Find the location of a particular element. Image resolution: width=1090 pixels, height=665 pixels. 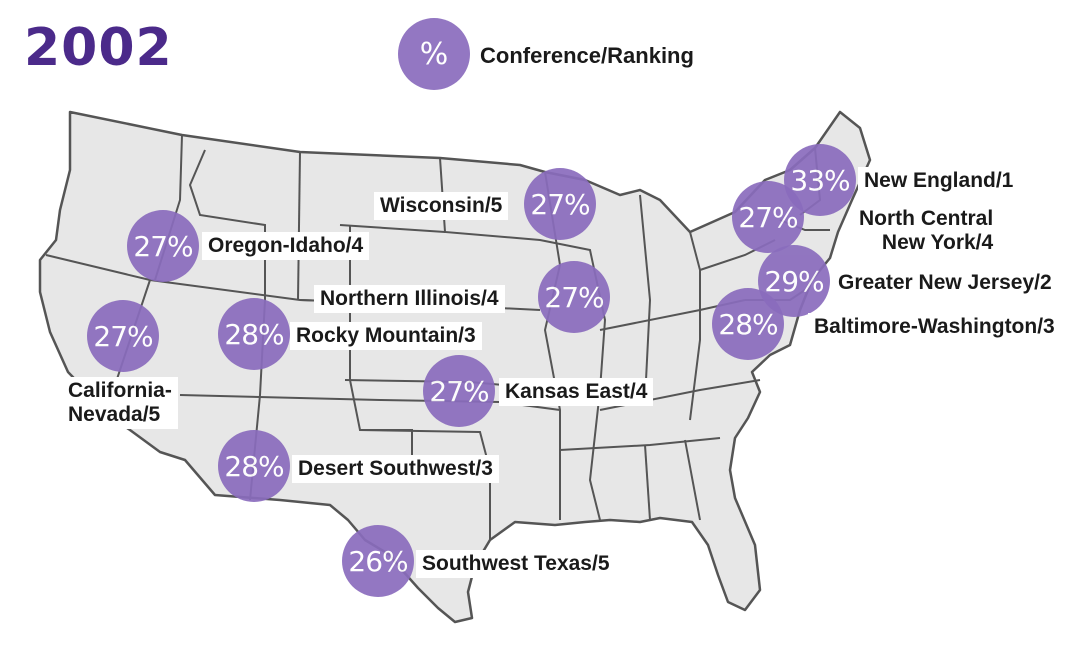

bubble-oregon-idaho: 27% is located at coordinates (163, 246).